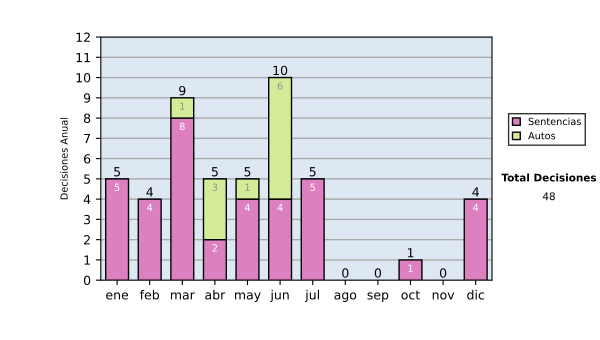  Describe the element at coordinates (87, 119) in the screenshot. I see `y-tick-label: 8` at that location.